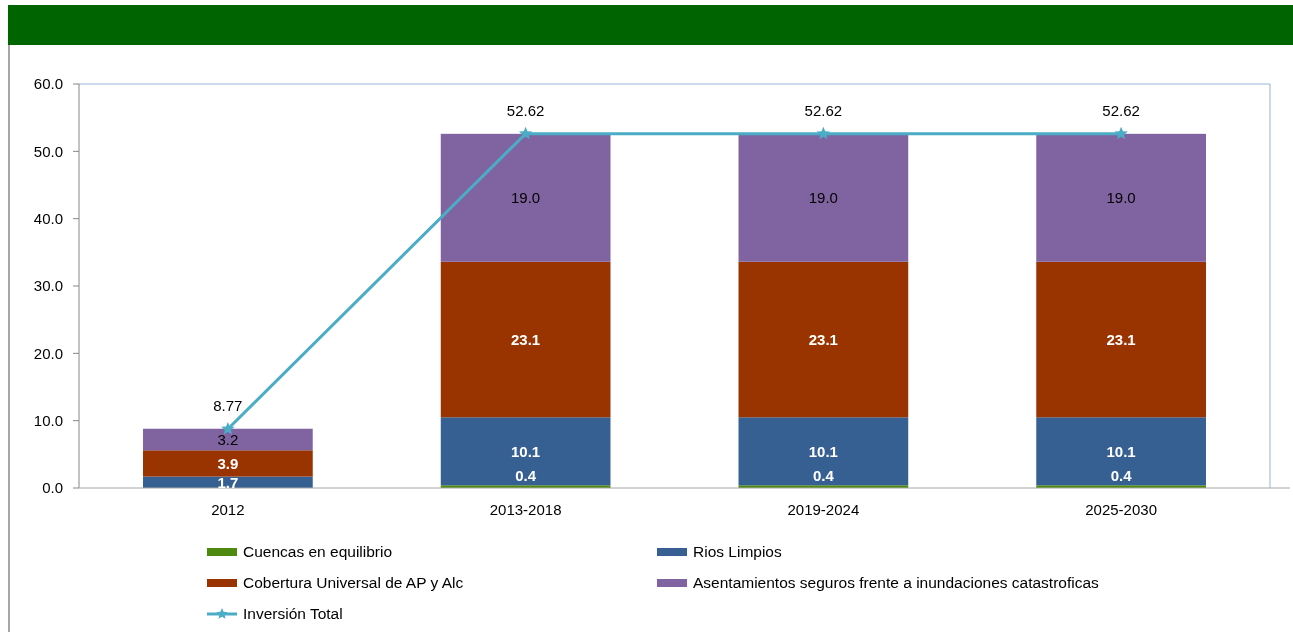 This screenshot has height=632, width=1293. What do you see at coordinates (1121, 510) in the screenshot?
I see `x-tick-label: 2025-2030` at bounding box center [1121, 510].